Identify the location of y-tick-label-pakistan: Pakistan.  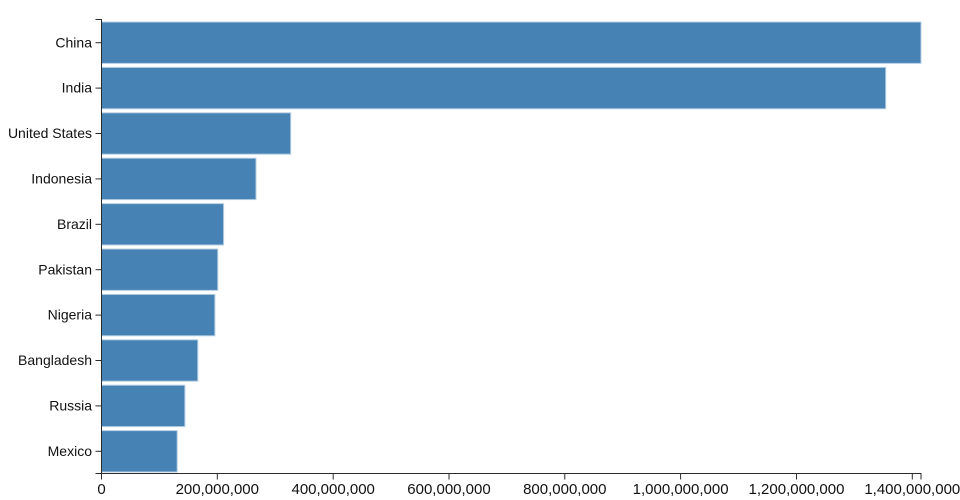
(65, 269).